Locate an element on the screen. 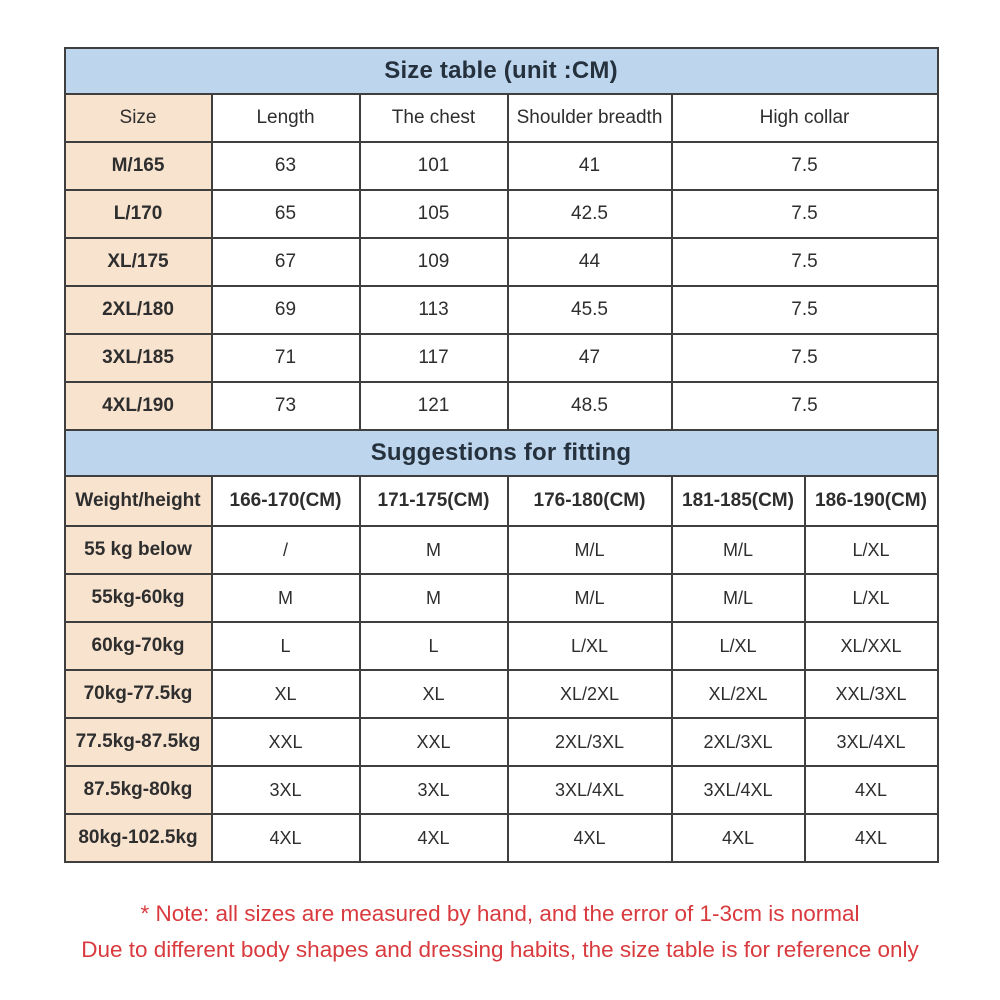  size-row-label: M/165 is located at coordinates (138, 166).